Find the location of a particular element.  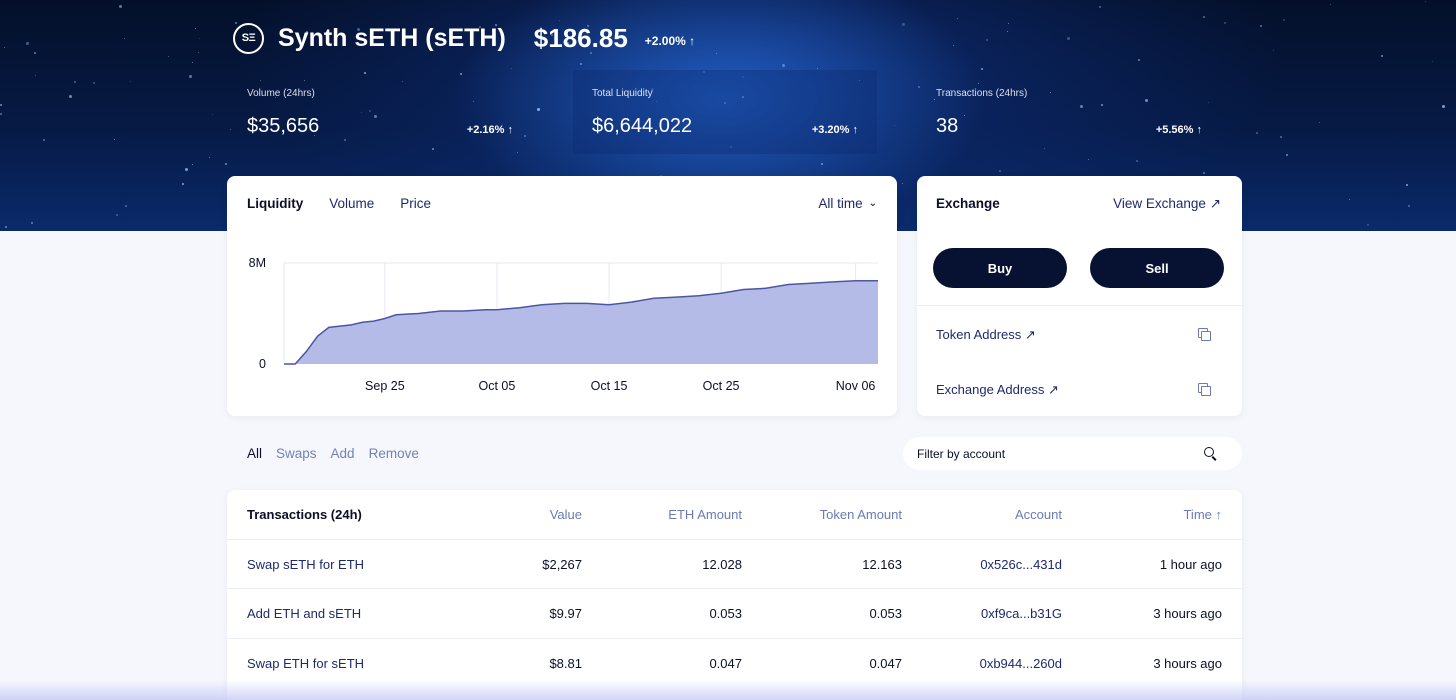

filter-remove: Remove is located at coordinates (393, 453).